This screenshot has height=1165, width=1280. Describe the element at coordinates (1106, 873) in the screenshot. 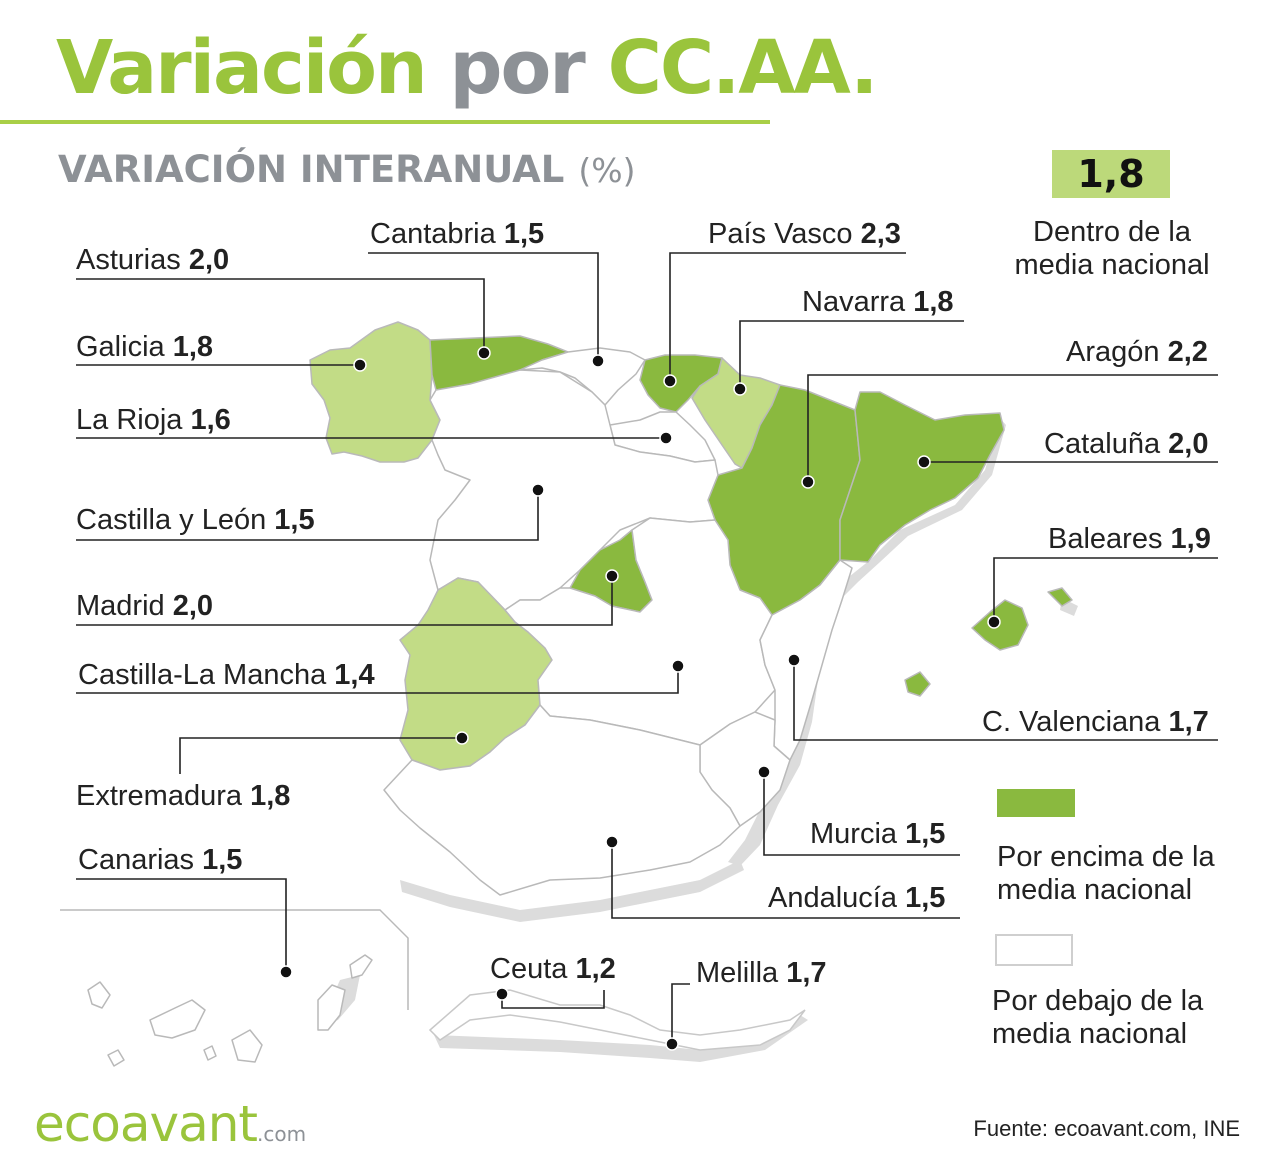

I see `legend-above-text: Por encima de la media nacional` at that location.